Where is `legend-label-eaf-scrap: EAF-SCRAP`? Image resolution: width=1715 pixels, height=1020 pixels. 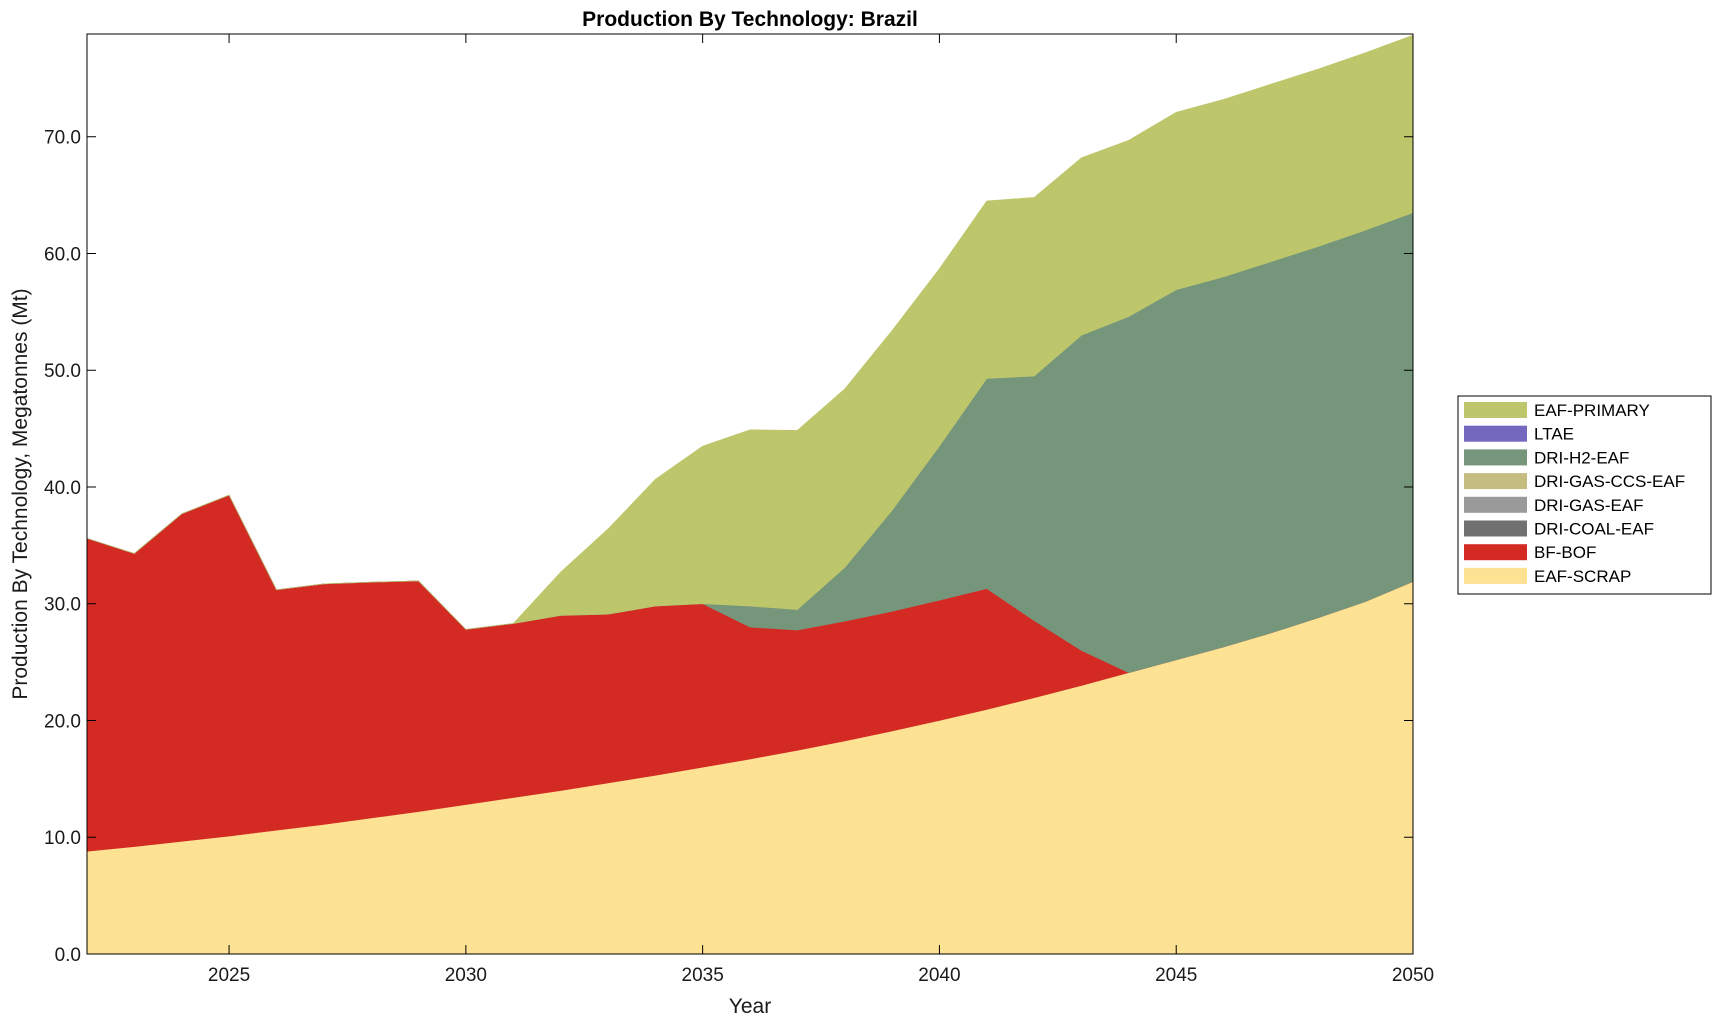 legend-label-eaf-scrap: EAF-SCRAP is located at coordinates (1582, 576).